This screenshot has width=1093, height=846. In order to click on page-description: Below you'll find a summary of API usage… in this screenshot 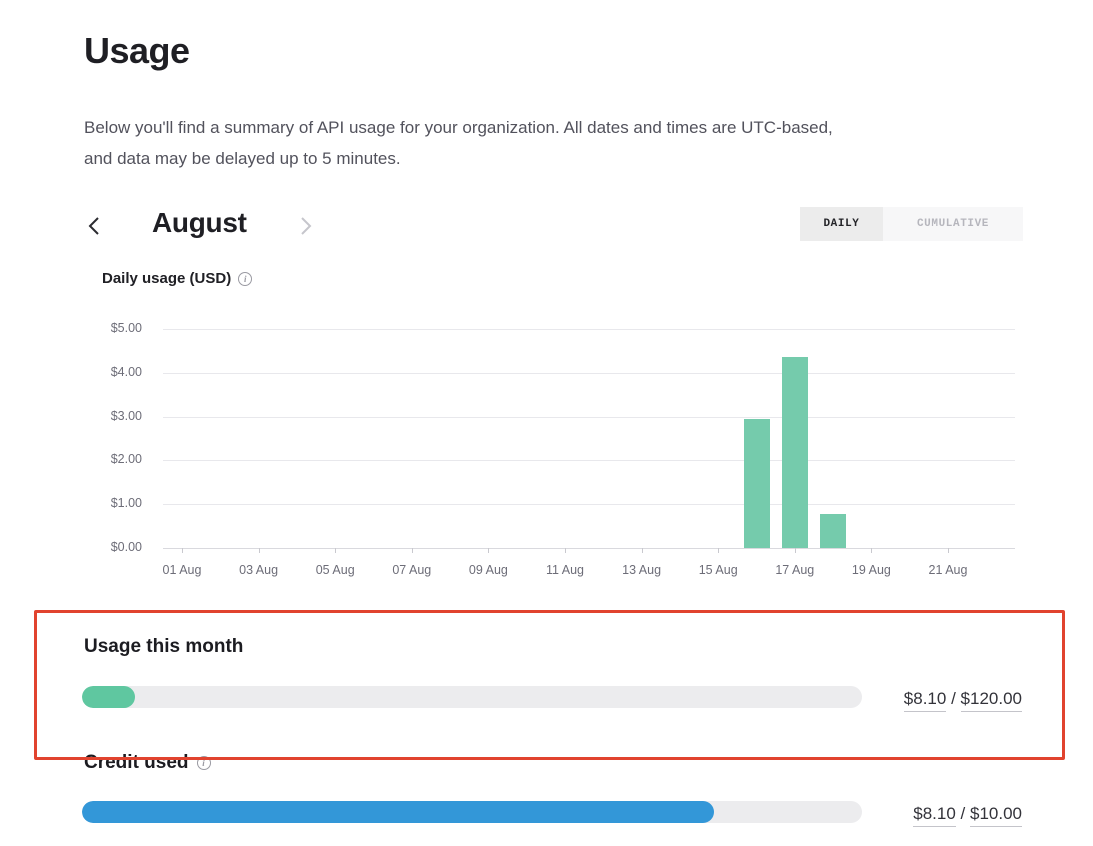, I will do `click(549, 143)`.